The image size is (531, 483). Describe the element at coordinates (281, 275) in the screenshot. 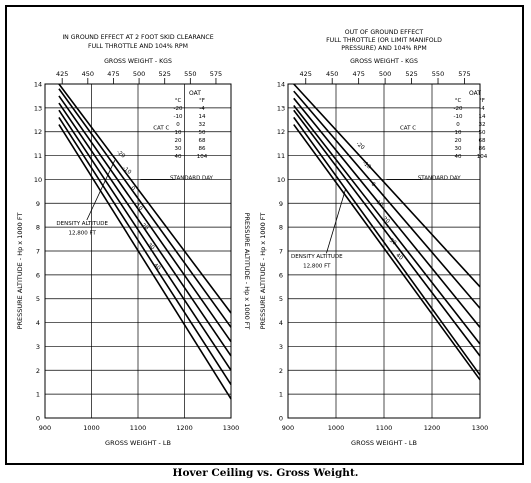

I see `y-tick-label: 6` at that location.